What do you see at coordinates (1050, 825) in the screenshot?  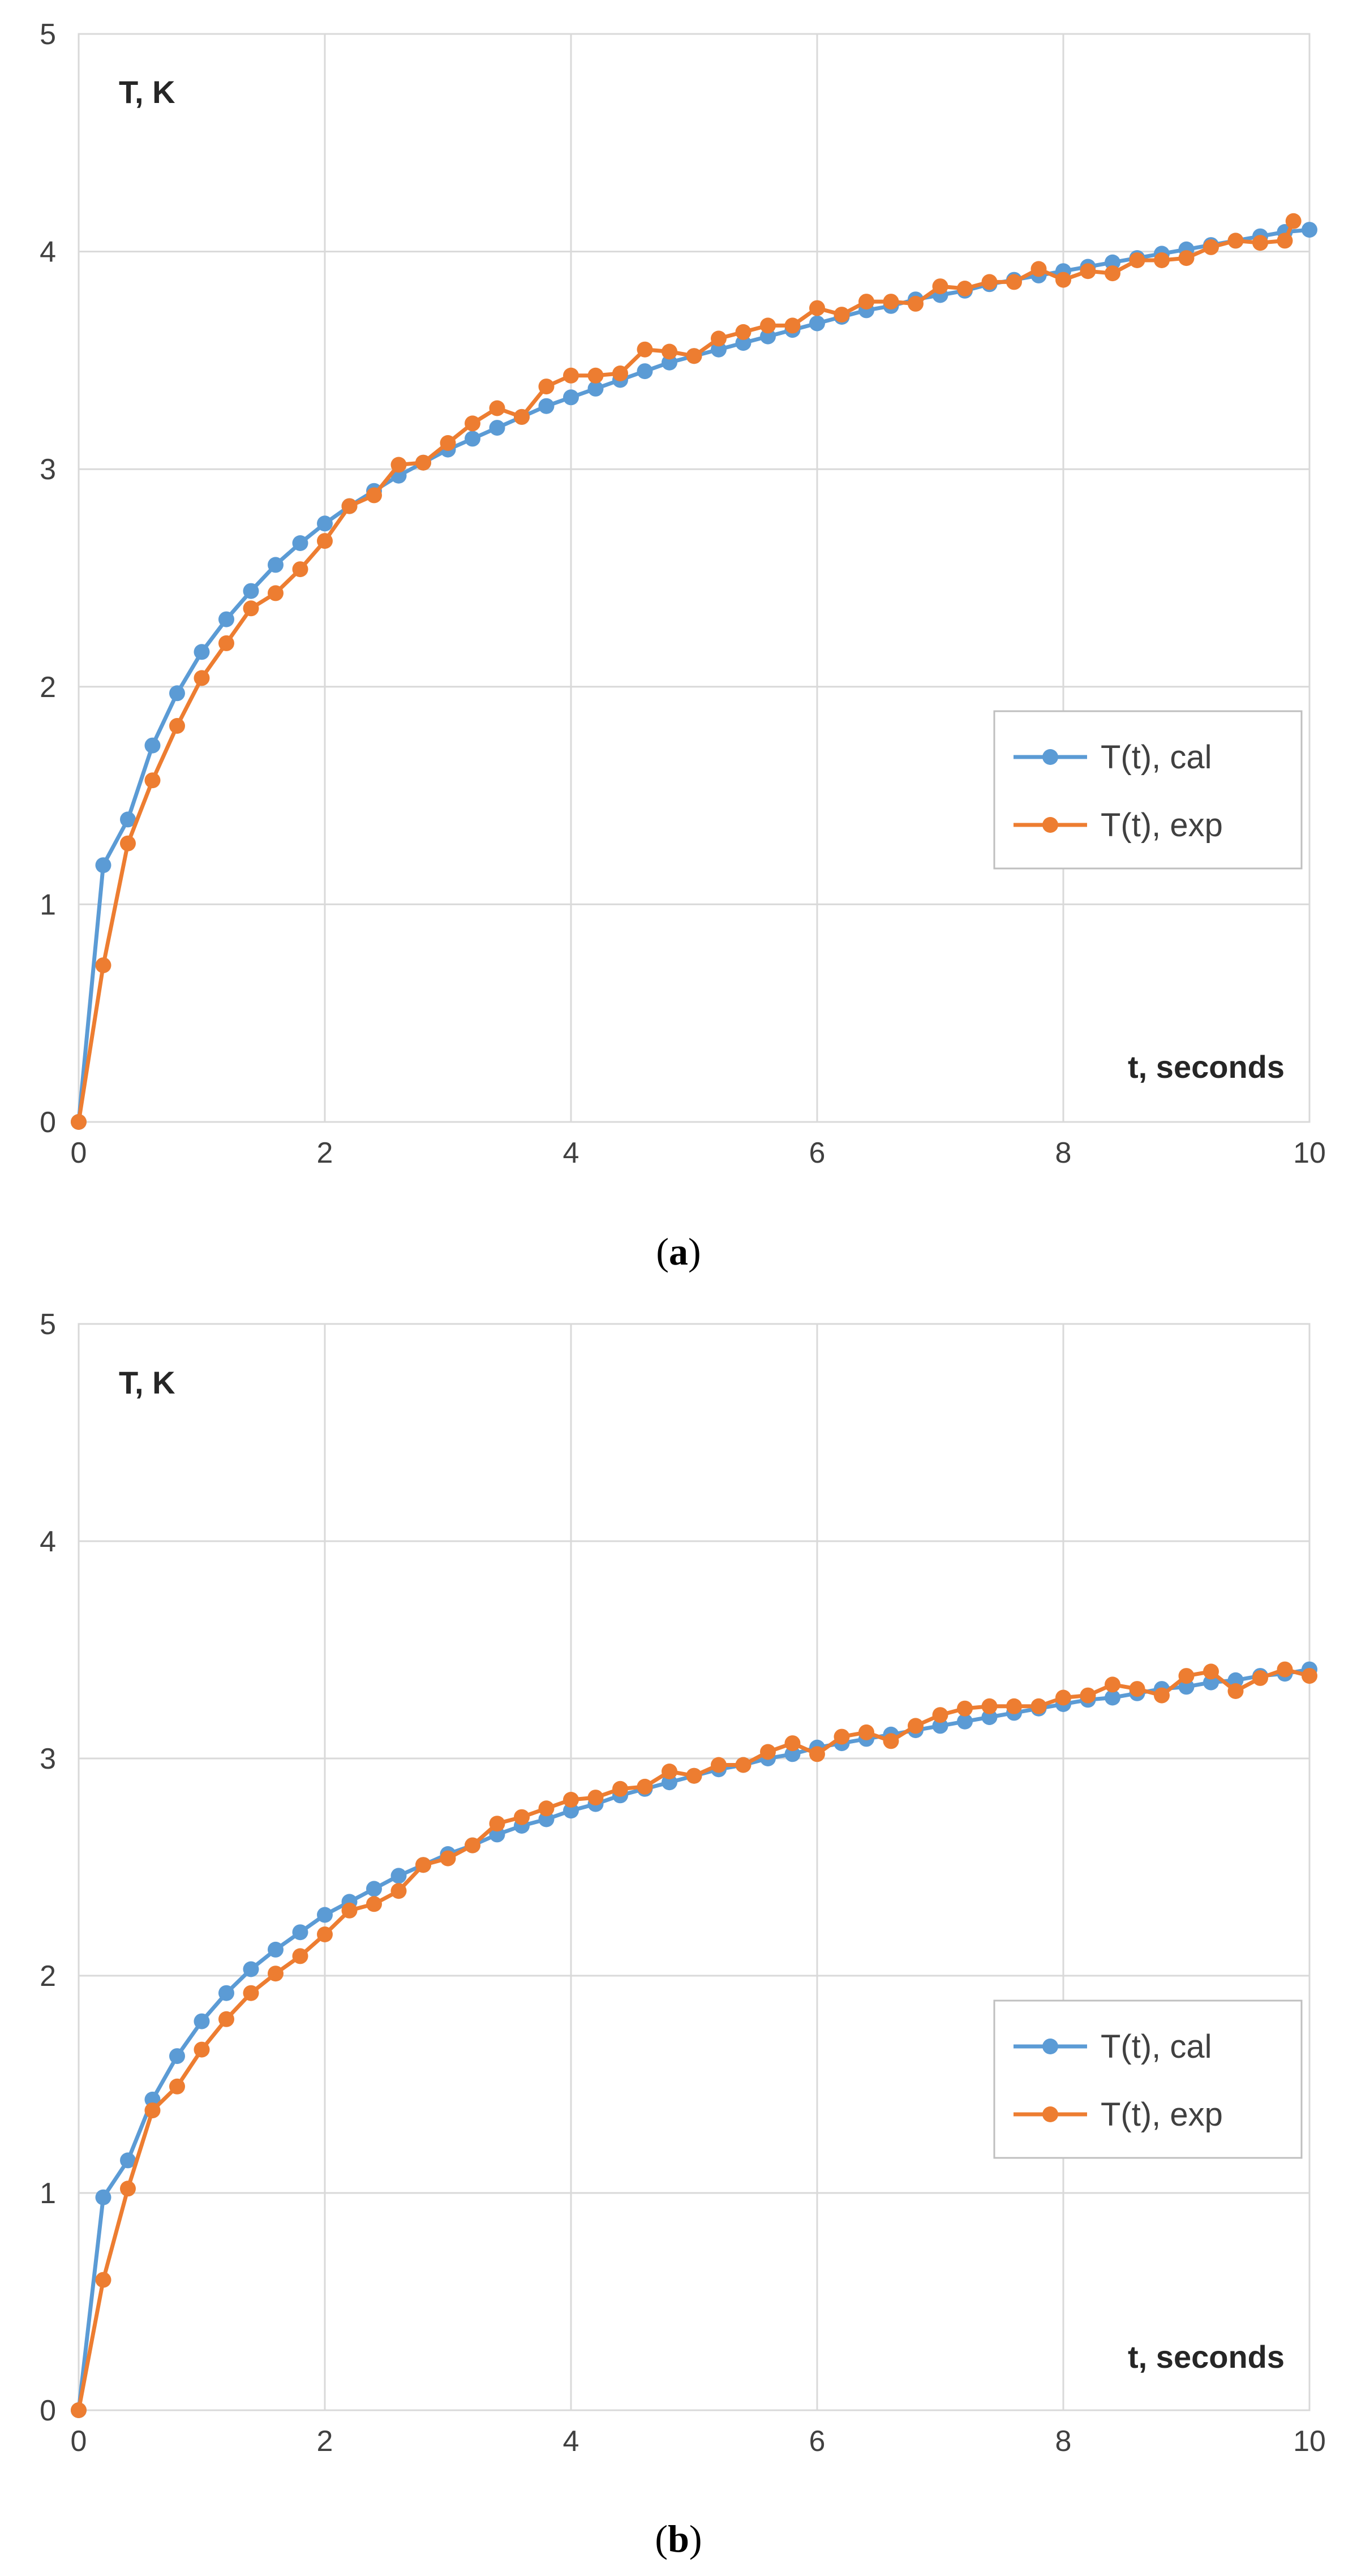 I see `legend-marker-exp` at bounding box center [1050, 825].